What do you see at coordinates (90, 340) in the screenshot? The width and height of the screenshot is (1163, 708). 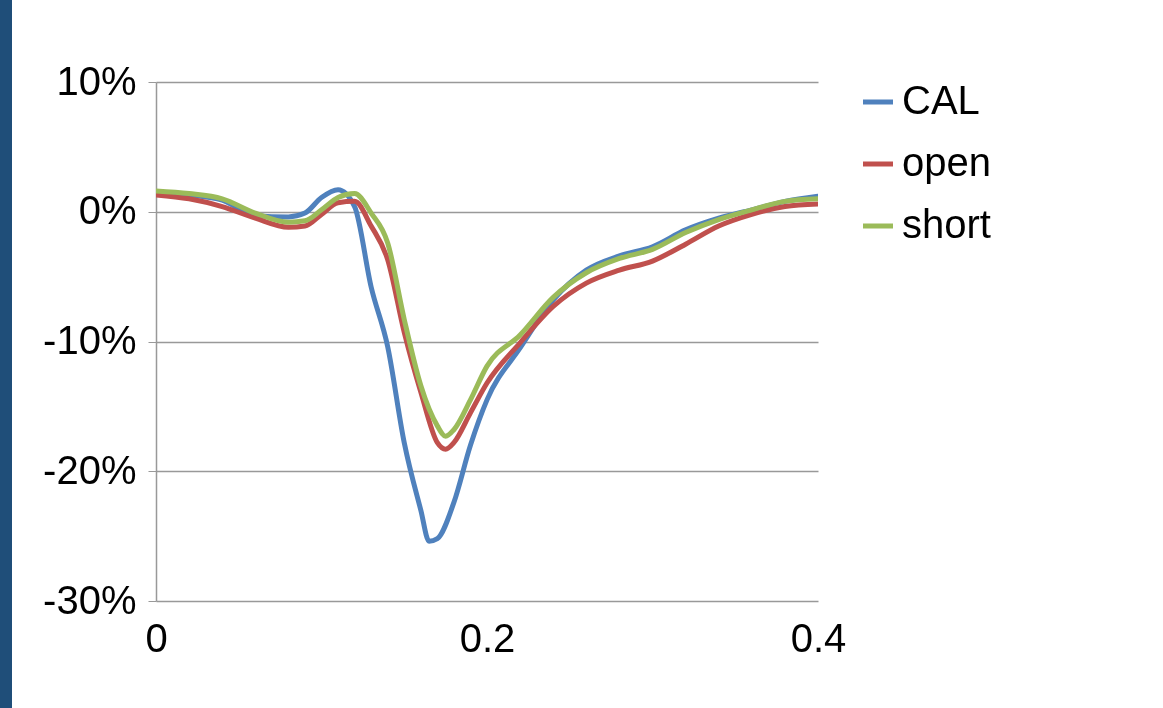 I see `y-tick-label: -10%` at bounding box center [90, 340].